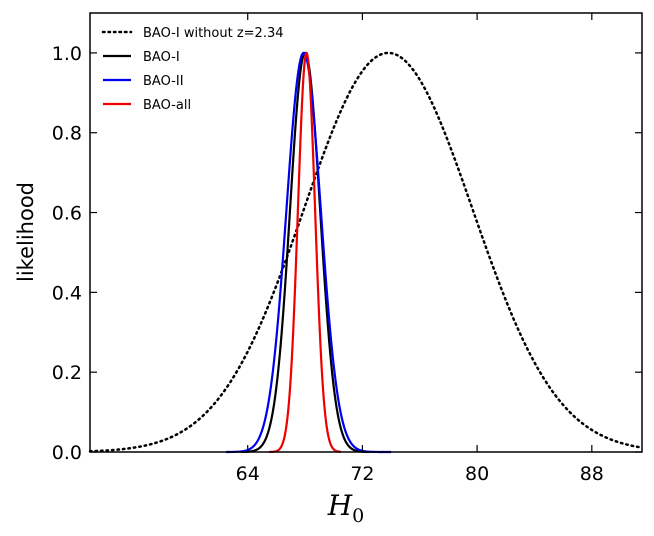  I want to click on y-tick-label: 0.0, so click(67, 453).